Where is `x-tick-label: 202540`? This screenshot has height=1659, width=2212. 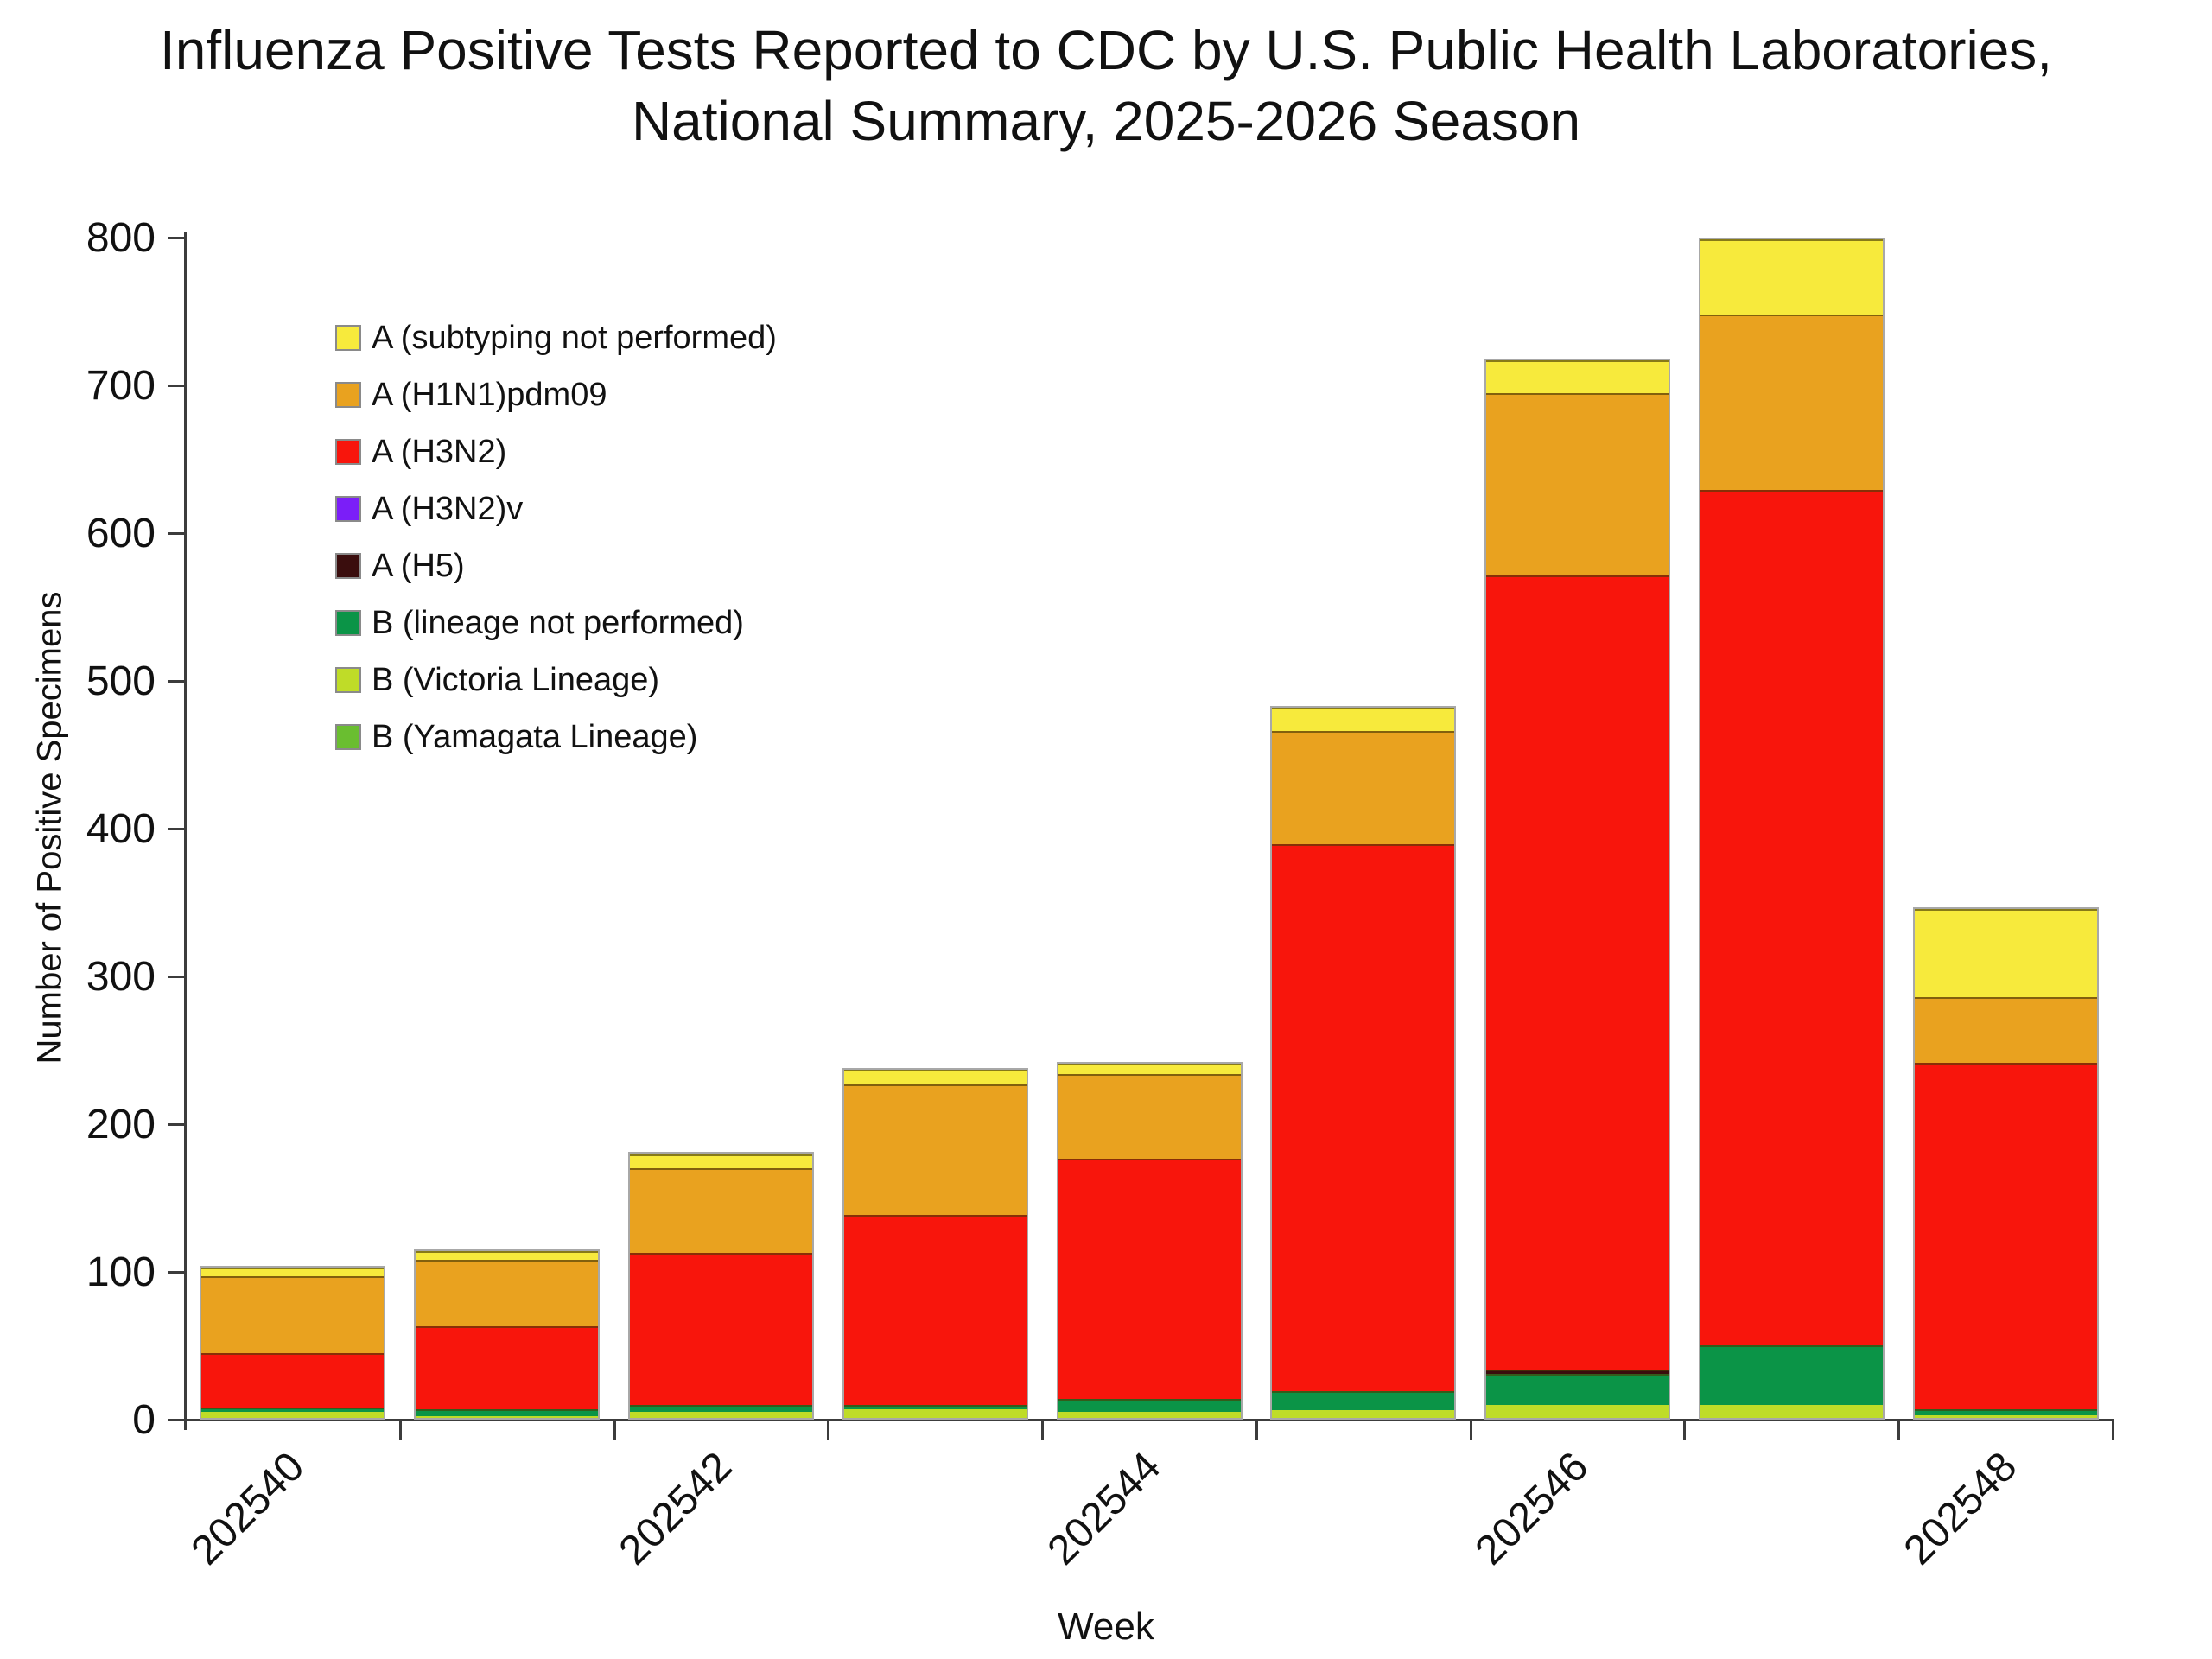 x-tick-label: 202540 is located at coordinates (248, 1508).